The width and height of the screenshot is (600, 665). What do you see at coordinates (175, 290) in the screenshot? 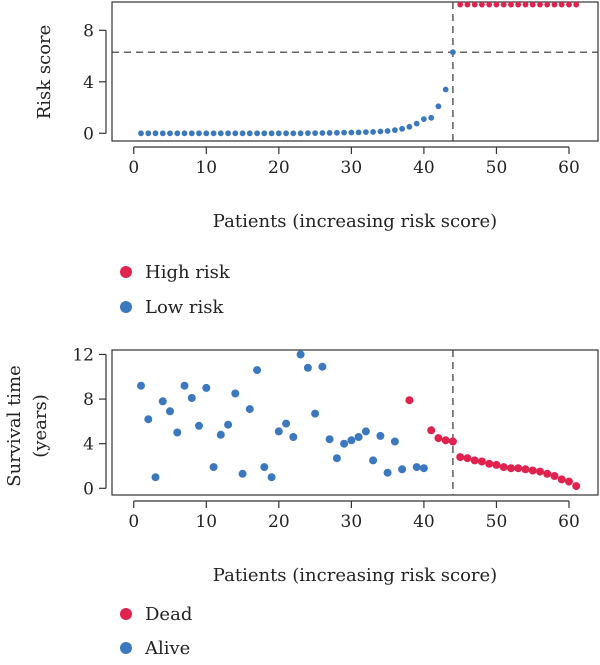
I see `risk-legend: High risk Low risk` at bounding box center [175, 290].